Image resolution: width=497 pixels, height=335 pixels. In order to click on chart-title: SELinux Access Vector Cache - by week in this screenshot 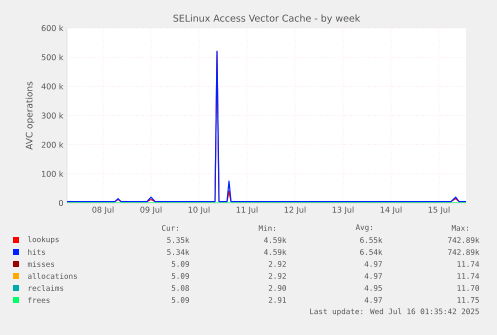, I will do `click(266, 19)`.